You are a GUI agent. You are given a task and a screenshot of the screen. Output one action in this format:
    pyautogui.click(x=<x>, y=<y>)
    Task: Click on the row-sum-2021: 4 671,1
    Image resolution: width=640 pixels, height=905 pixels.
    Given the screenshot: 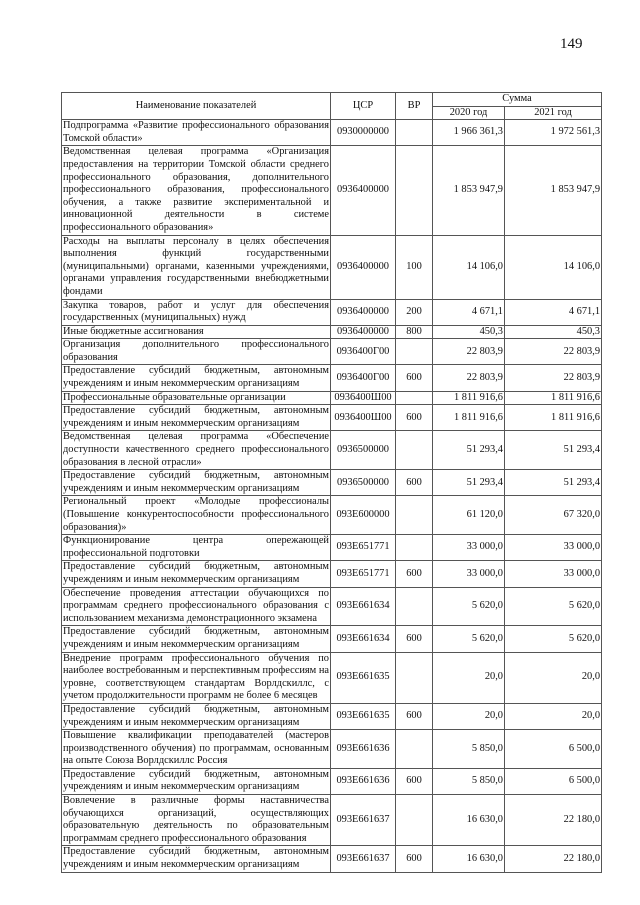 What is the action you would take?
    pyautogui.click(x=553, y=312)
    